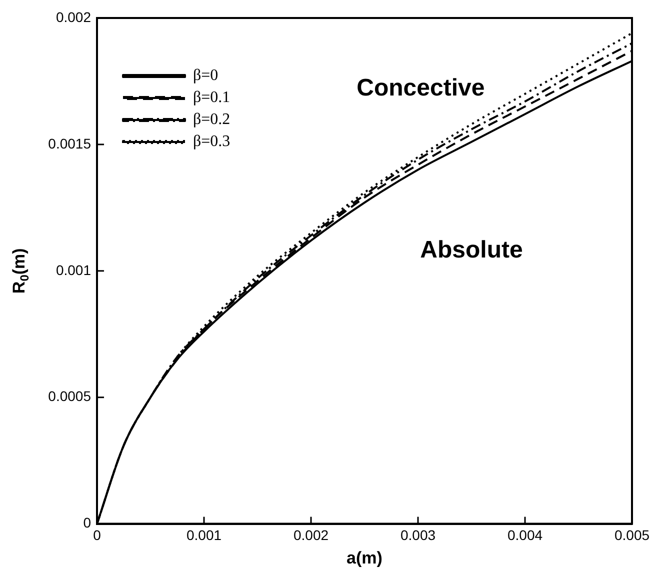 Image resolution: width=657 pixels, height=569 pixels. What do you see at coordinates (70, 396) in the screenshot?
I see `y-tick-label: 0.0005` at bounding box center [70, 396].